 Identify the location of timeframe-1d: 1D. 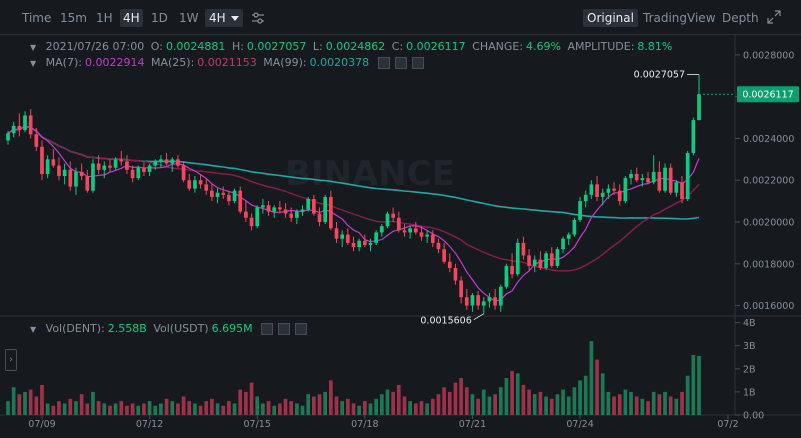
(159, 18).